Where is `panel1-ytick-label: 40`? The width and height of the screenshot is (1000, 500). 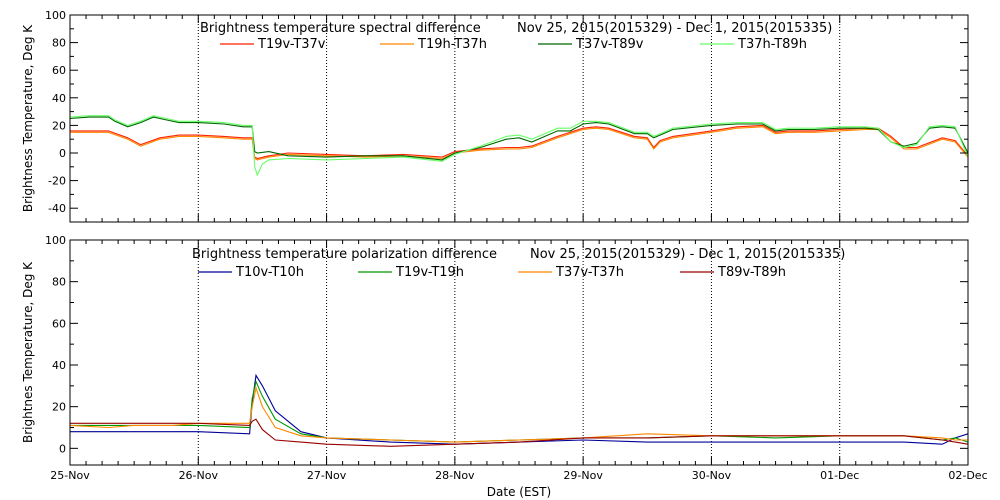
panel1-ytick-label: 40 is located at coordinates (59, 98).